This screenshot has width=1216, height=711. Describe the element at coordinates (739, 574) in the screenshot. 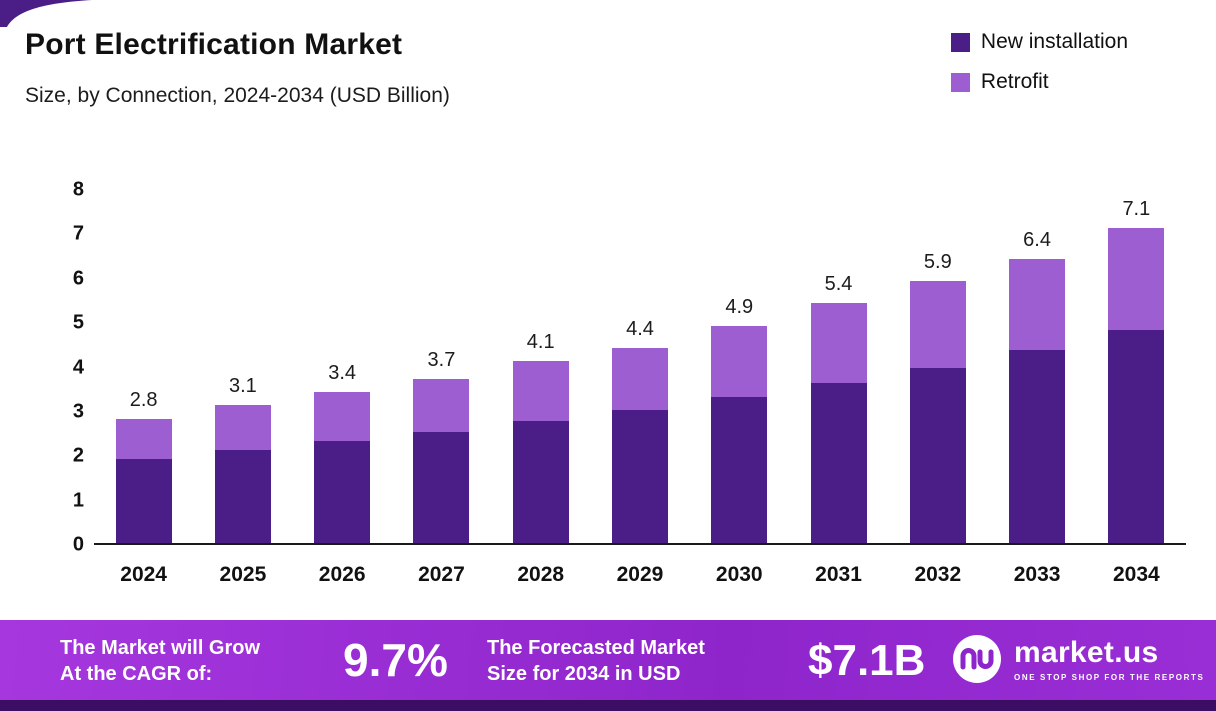

I see `x-tick-label: 2030` at that location.